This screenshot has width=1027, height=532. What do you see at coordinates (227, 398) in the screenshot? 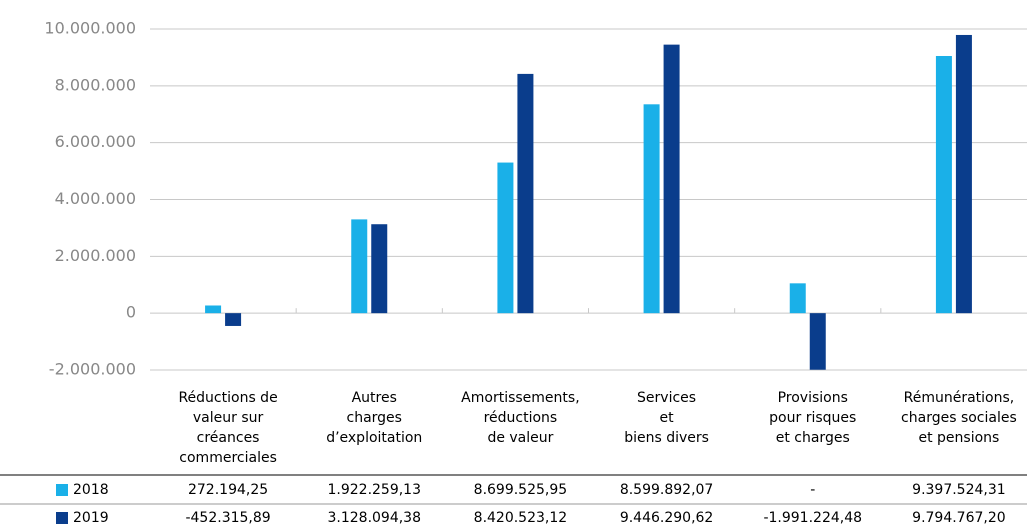
I see `x-tick-label-line: Réductions de` at bounding box center [227, 398].